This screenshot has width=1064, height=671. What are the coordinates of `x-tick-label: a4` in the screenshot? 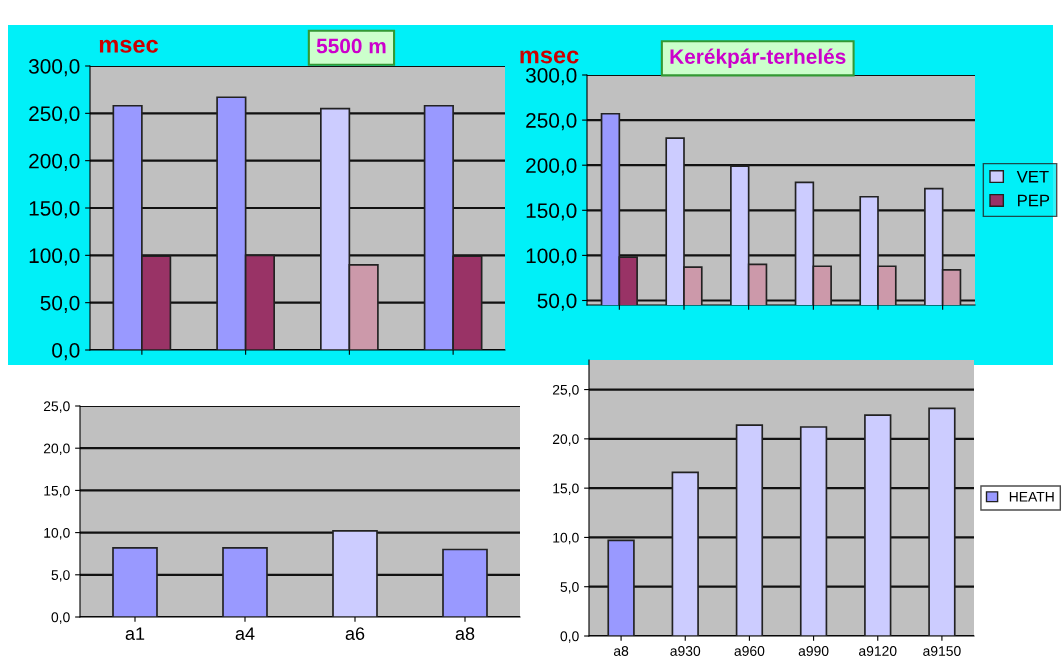 It's located at (245, 633).